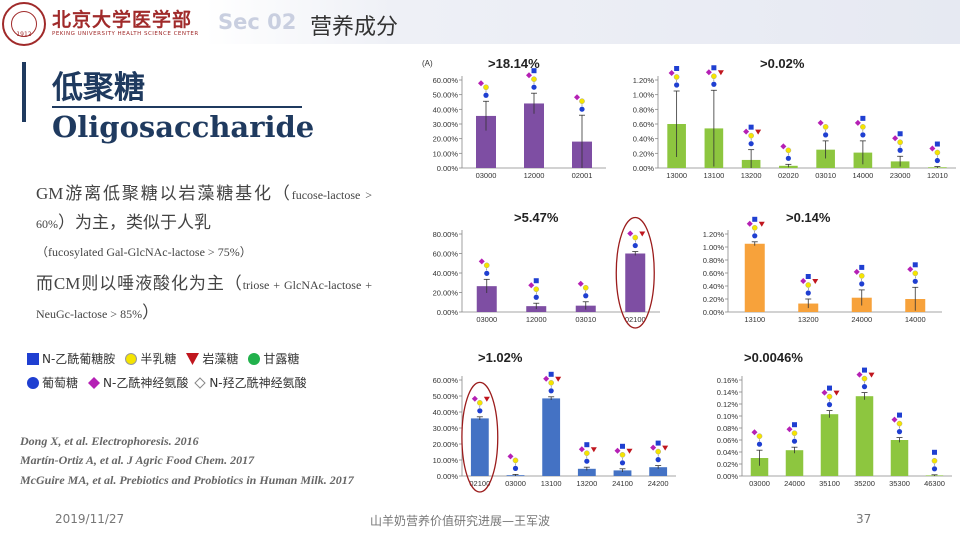 This screenshot has height=540, width=960. What do you see at coordinates (122, 20) in the screenshot?
I see `university-name: 北京大学医学部` at bounding box center [122, 20].